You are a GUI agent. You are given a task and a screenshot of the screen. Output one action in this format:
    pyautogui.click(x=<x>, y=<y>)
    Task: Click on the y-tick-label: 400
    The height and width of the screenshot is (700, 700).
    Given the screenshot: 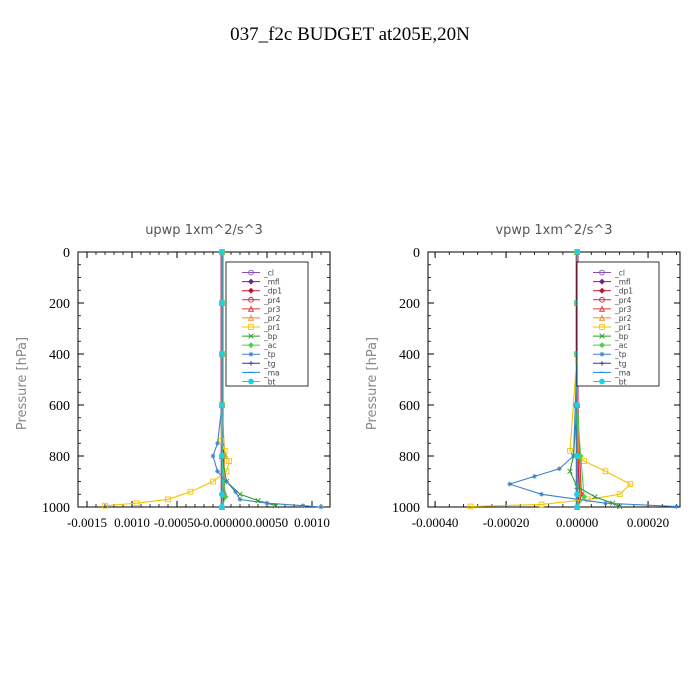 What is the action you would take?
    pyautogui.click(x=409, y=355)
    